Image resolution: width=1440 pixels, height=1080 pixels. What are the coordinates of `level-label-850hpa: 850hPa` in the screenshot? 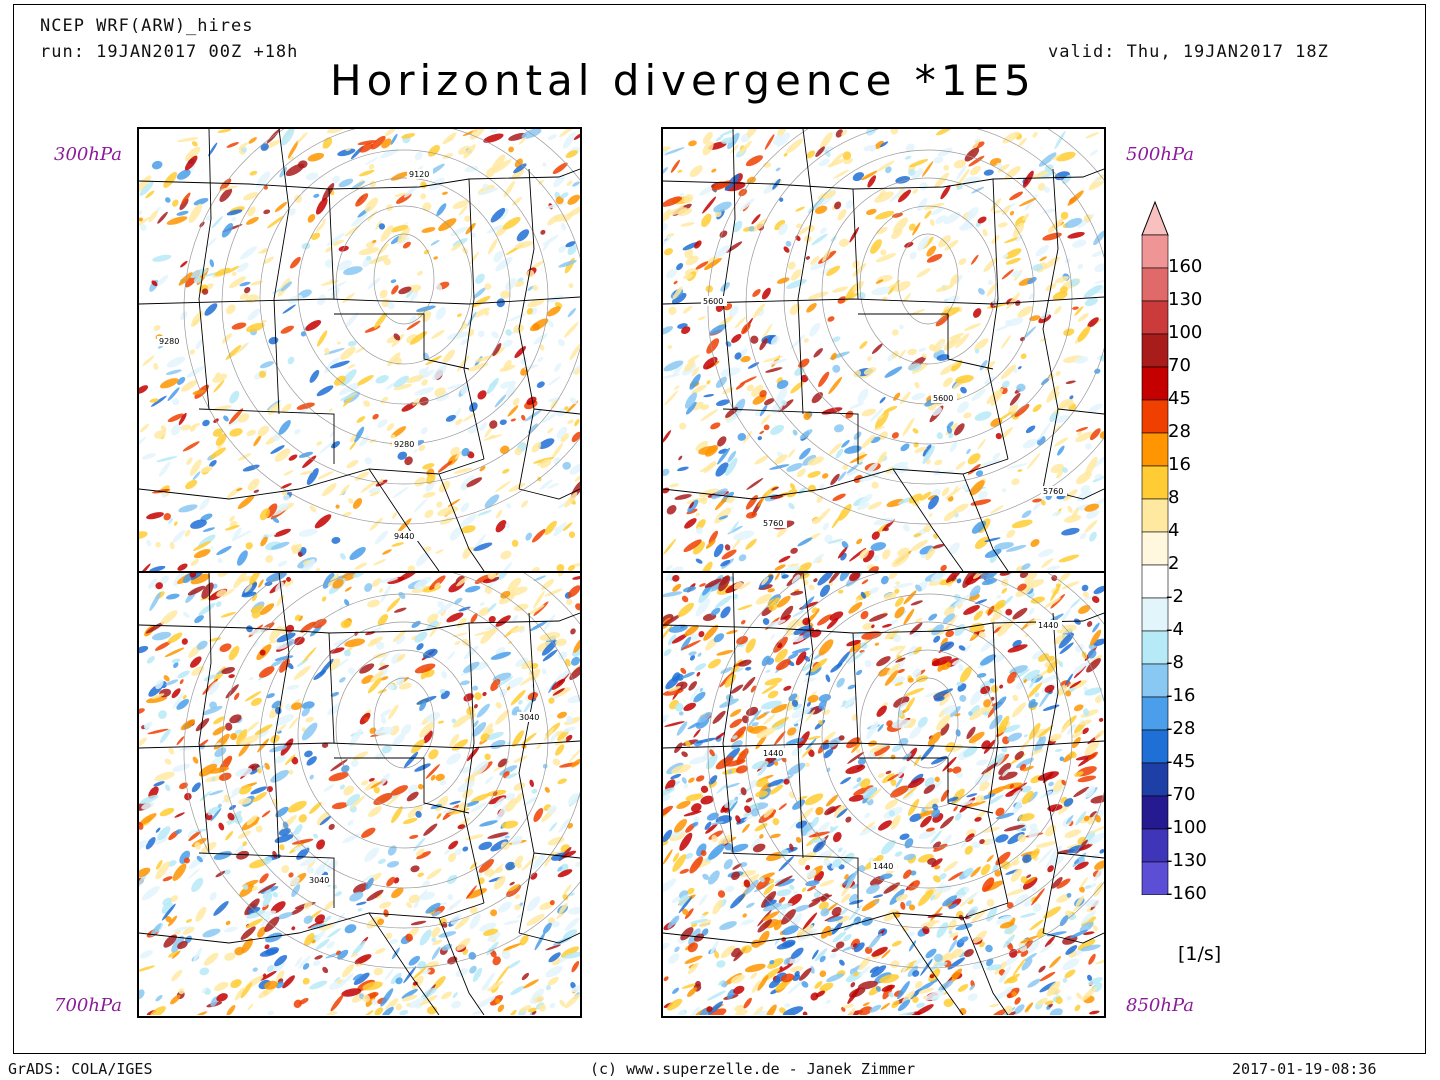 It's located at (1160, 1005).